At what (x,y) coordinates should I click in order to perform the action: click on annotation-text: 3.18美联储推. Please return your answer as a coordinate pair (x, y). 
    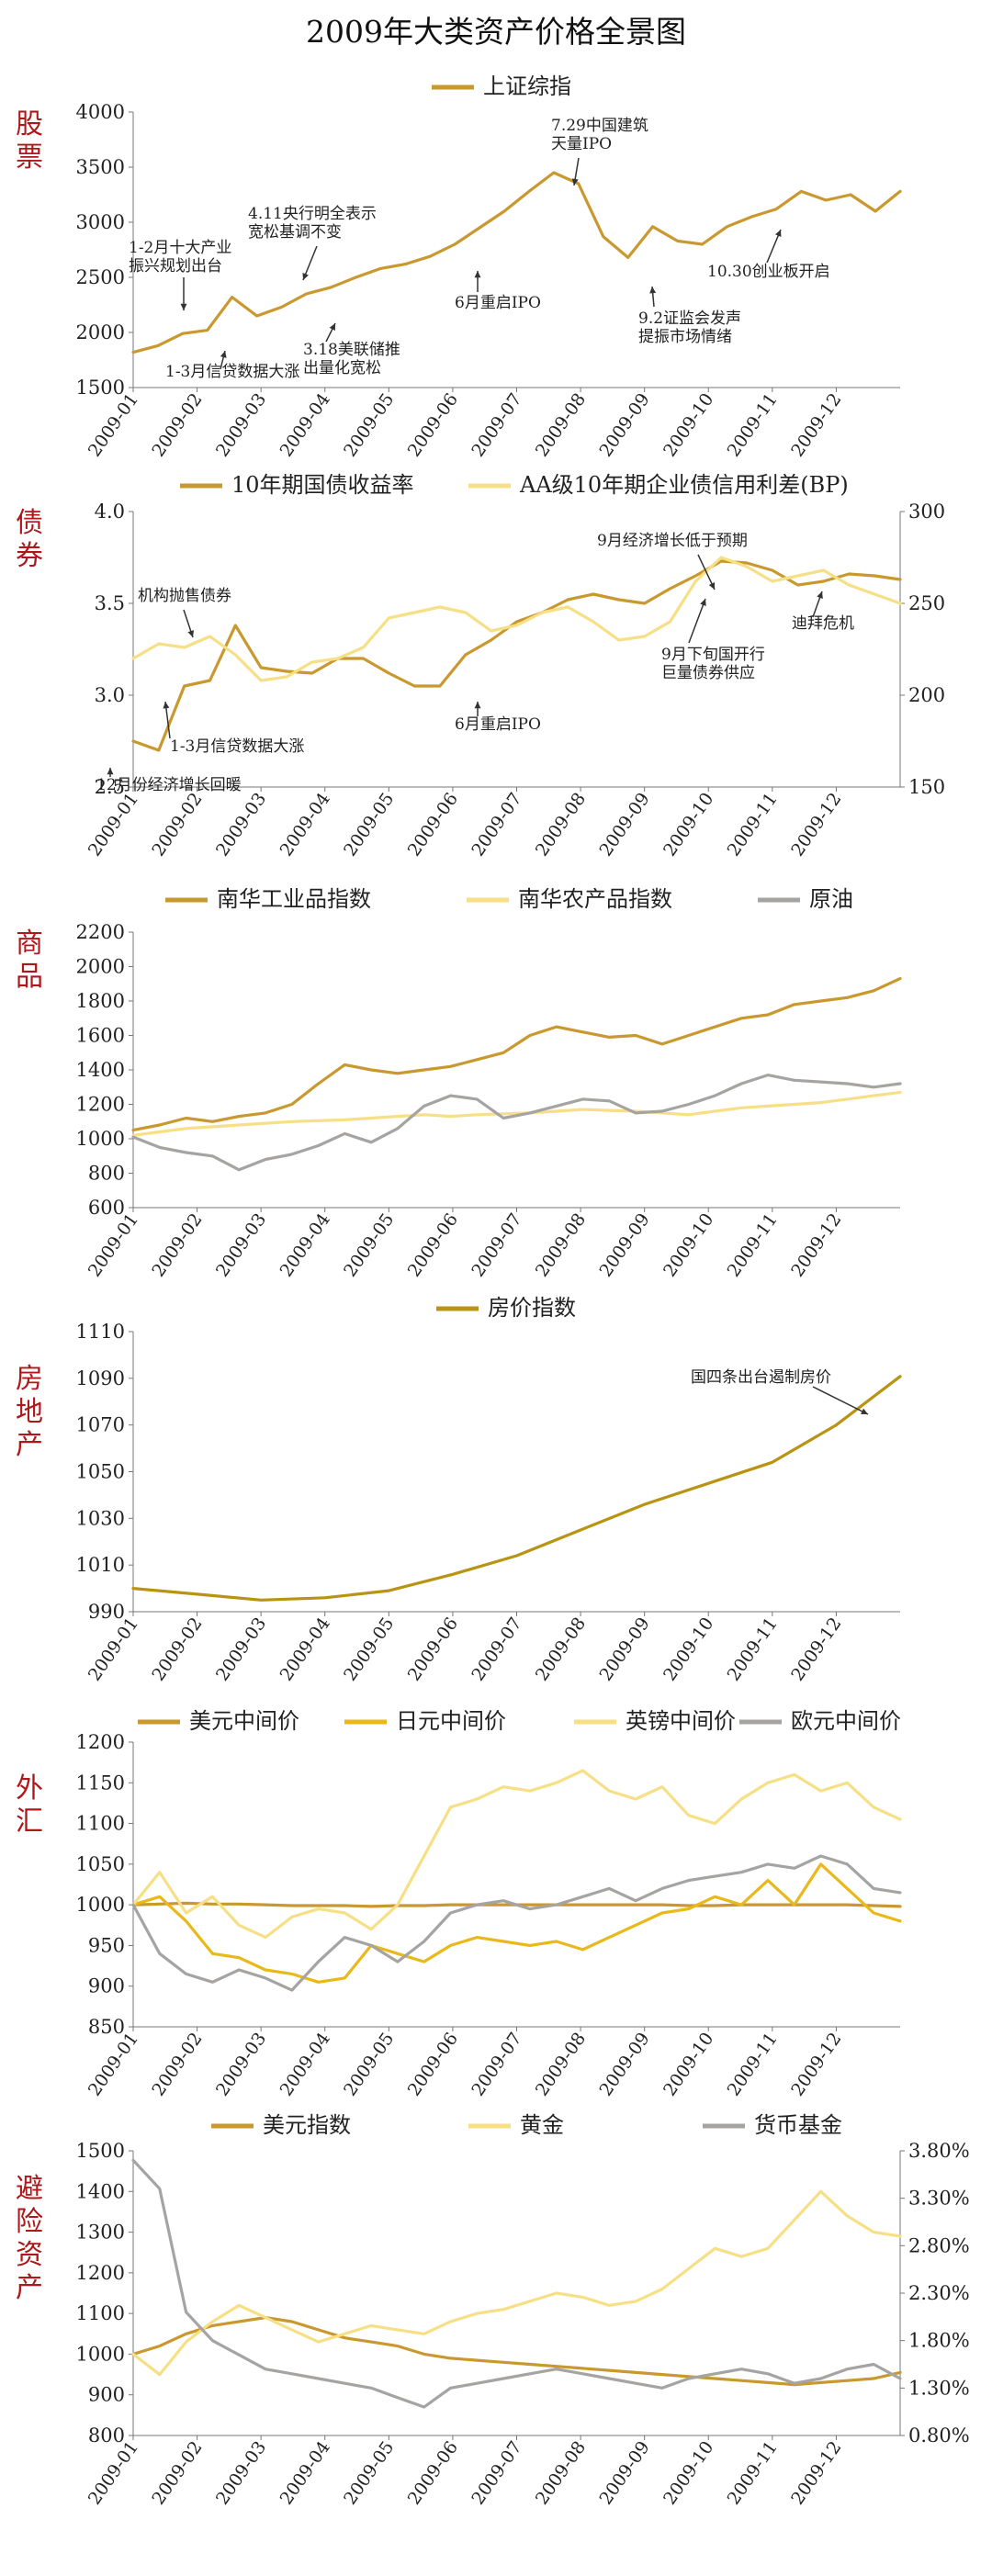
    Looking at the image, I should click on (351, 350).